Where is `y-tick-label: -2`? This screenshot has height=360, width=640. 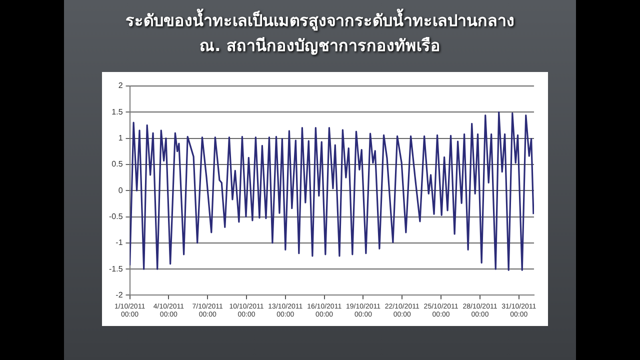 y-tick-label: -2 is located at coordinates (120, 295).